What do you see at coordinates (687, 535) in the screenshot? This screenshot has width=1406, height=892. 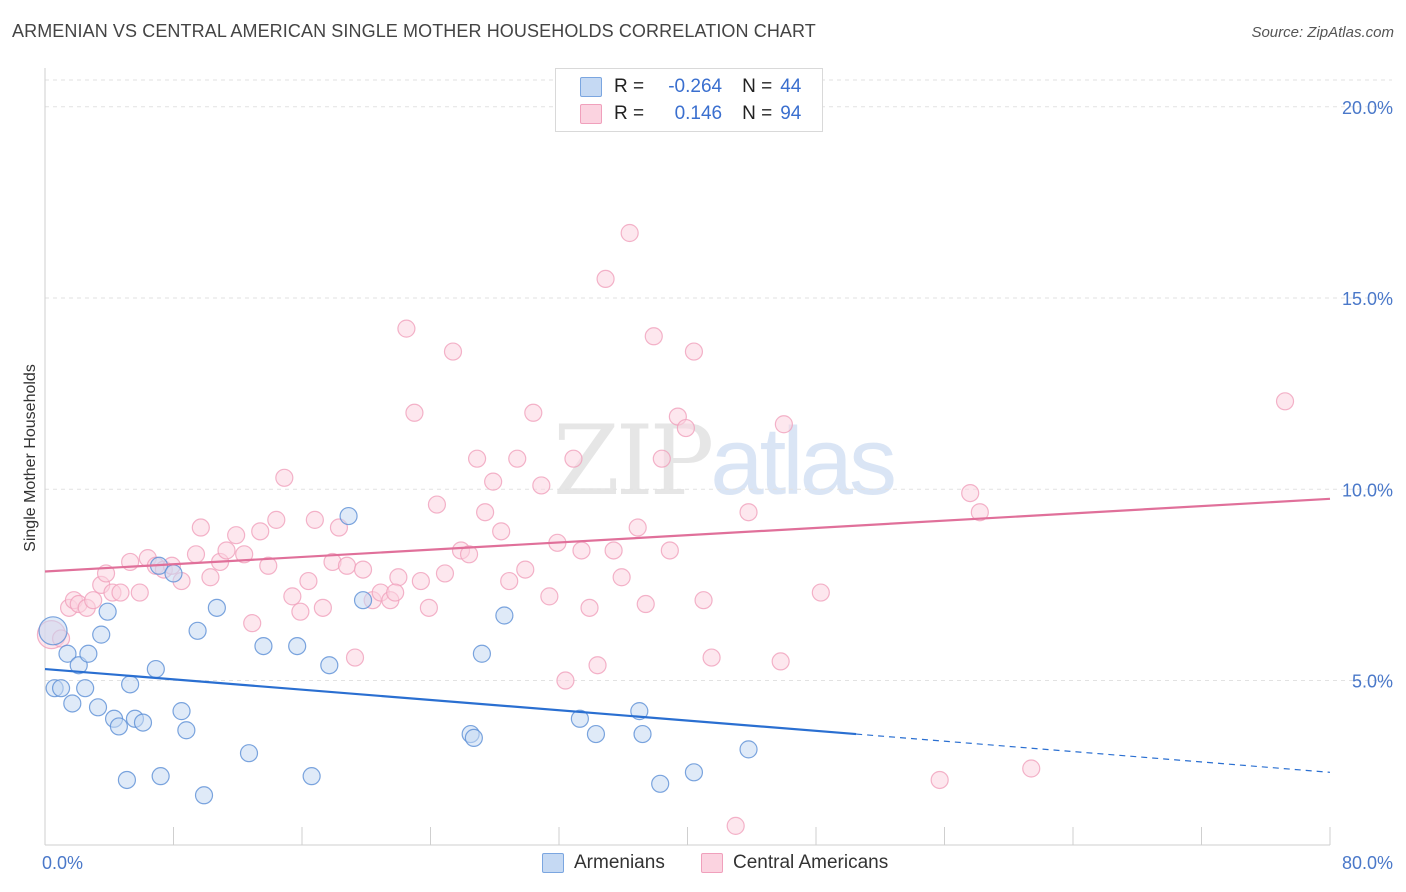 I see `central-americans-trendline` at bounding box center [687, 535].